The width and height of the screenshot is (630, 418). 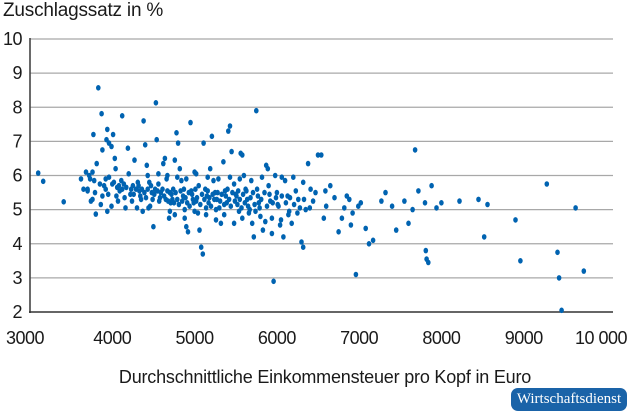 I want to click on y-tick-labels: 2 3 4 5 6 7 8 9 10, so click(x=13, y=175).